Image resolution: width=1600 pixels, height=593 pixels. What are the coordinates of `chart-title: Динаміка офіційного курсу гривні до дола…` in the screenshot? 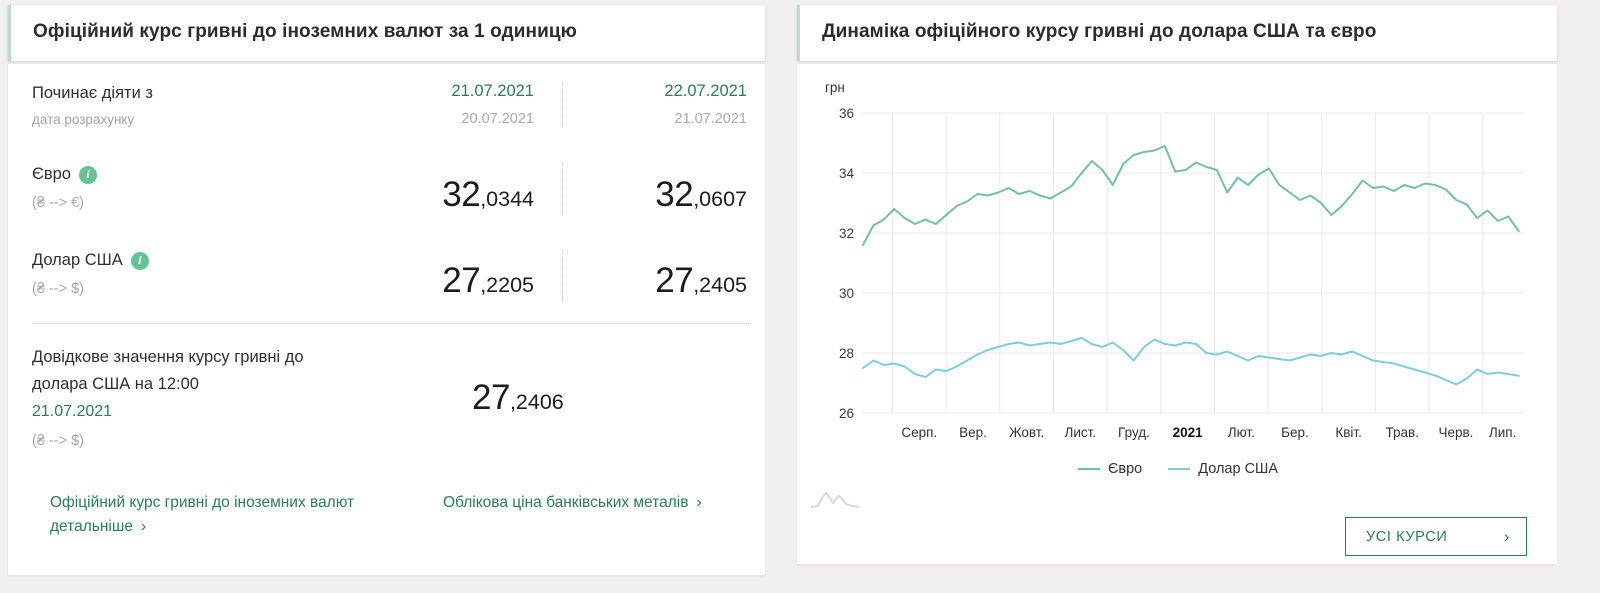 It's located at (1099, 31).